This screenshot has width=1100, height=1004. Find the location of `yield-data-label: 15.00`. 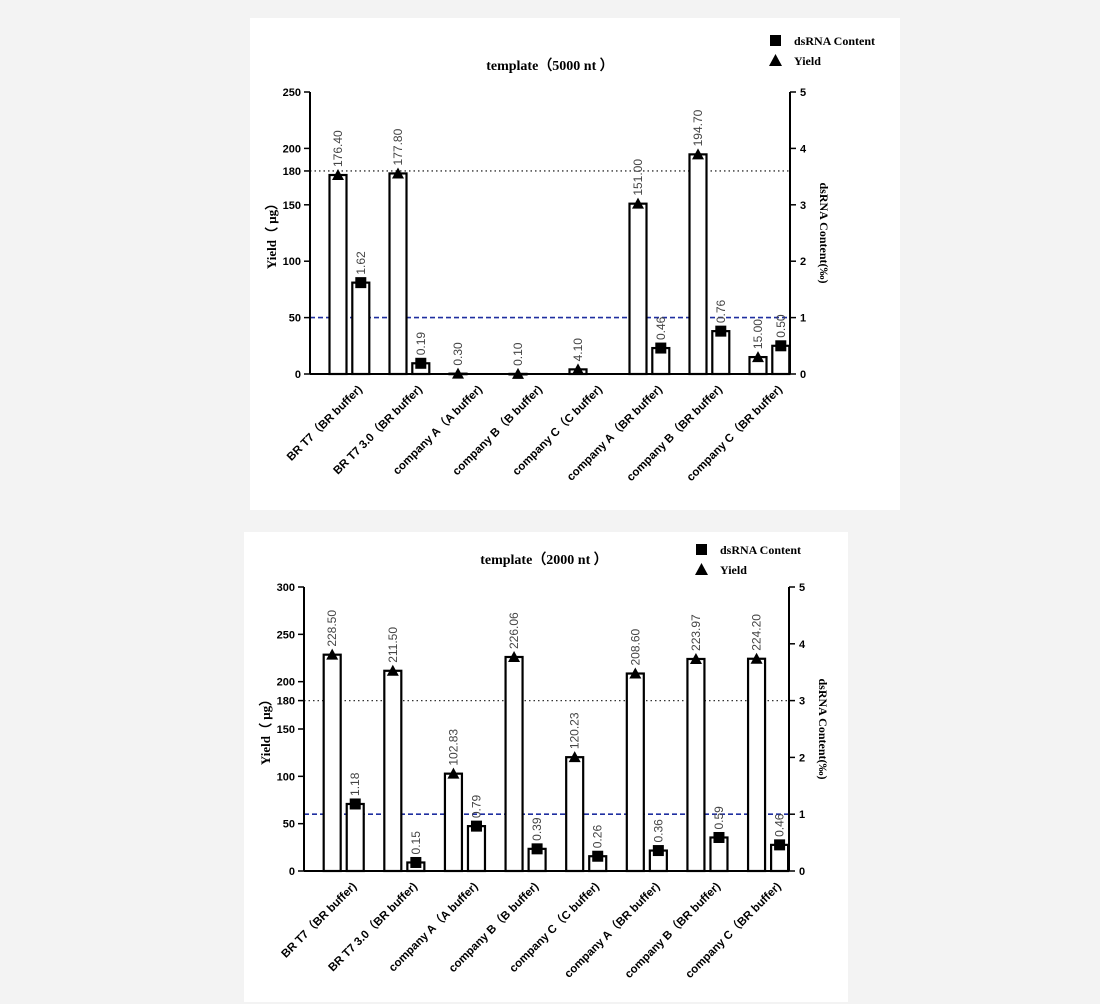

yield-data-label: 15.00 is located at coordinates (758, 334).